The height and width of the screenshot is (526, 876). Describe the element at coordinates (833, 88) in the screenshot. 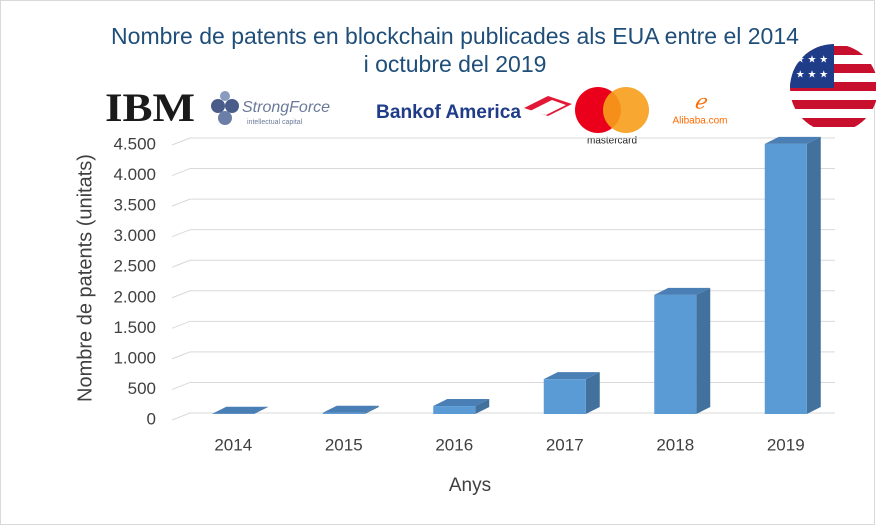

I see `us-flag: ★ ★ ★ ★ ★ ★` at that location.